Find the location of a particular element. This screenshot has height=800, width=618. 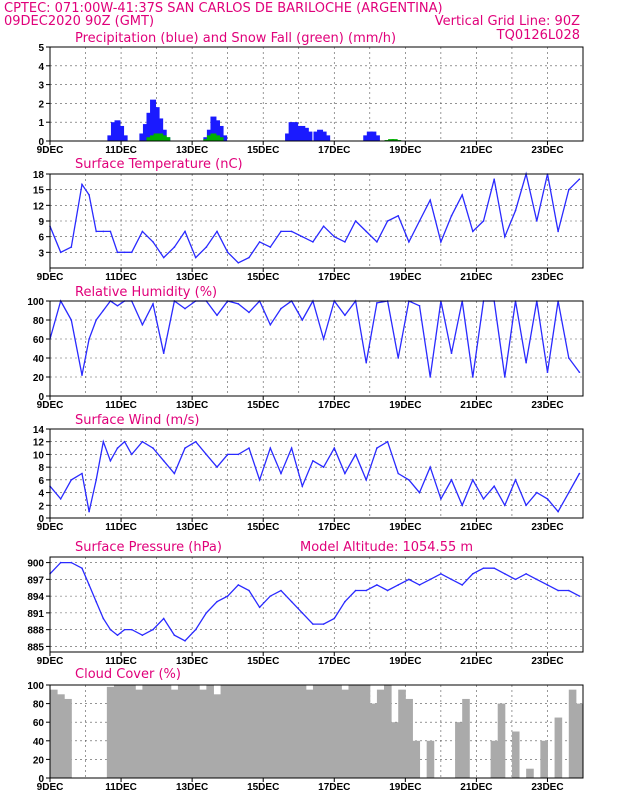

y-tick-label: 894 is located at coordinates (35, 597).